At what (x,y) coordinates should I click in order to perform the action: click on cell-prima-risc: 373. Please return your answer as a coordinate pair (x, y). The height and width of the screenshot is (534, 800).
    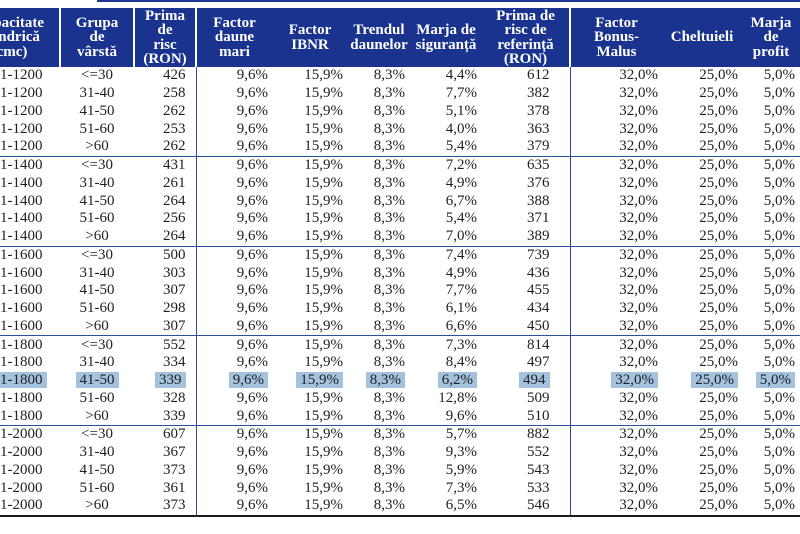
    Looking at the image, I should click on (165, 507).